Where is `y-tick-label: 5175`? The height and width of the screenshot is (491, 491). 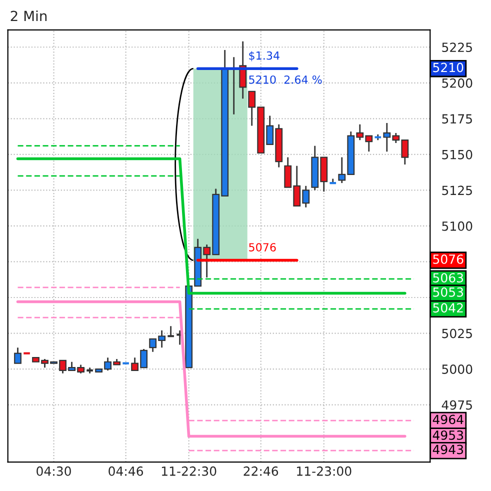
y-tick-label: 5175 is located at coordinates (457, 119).